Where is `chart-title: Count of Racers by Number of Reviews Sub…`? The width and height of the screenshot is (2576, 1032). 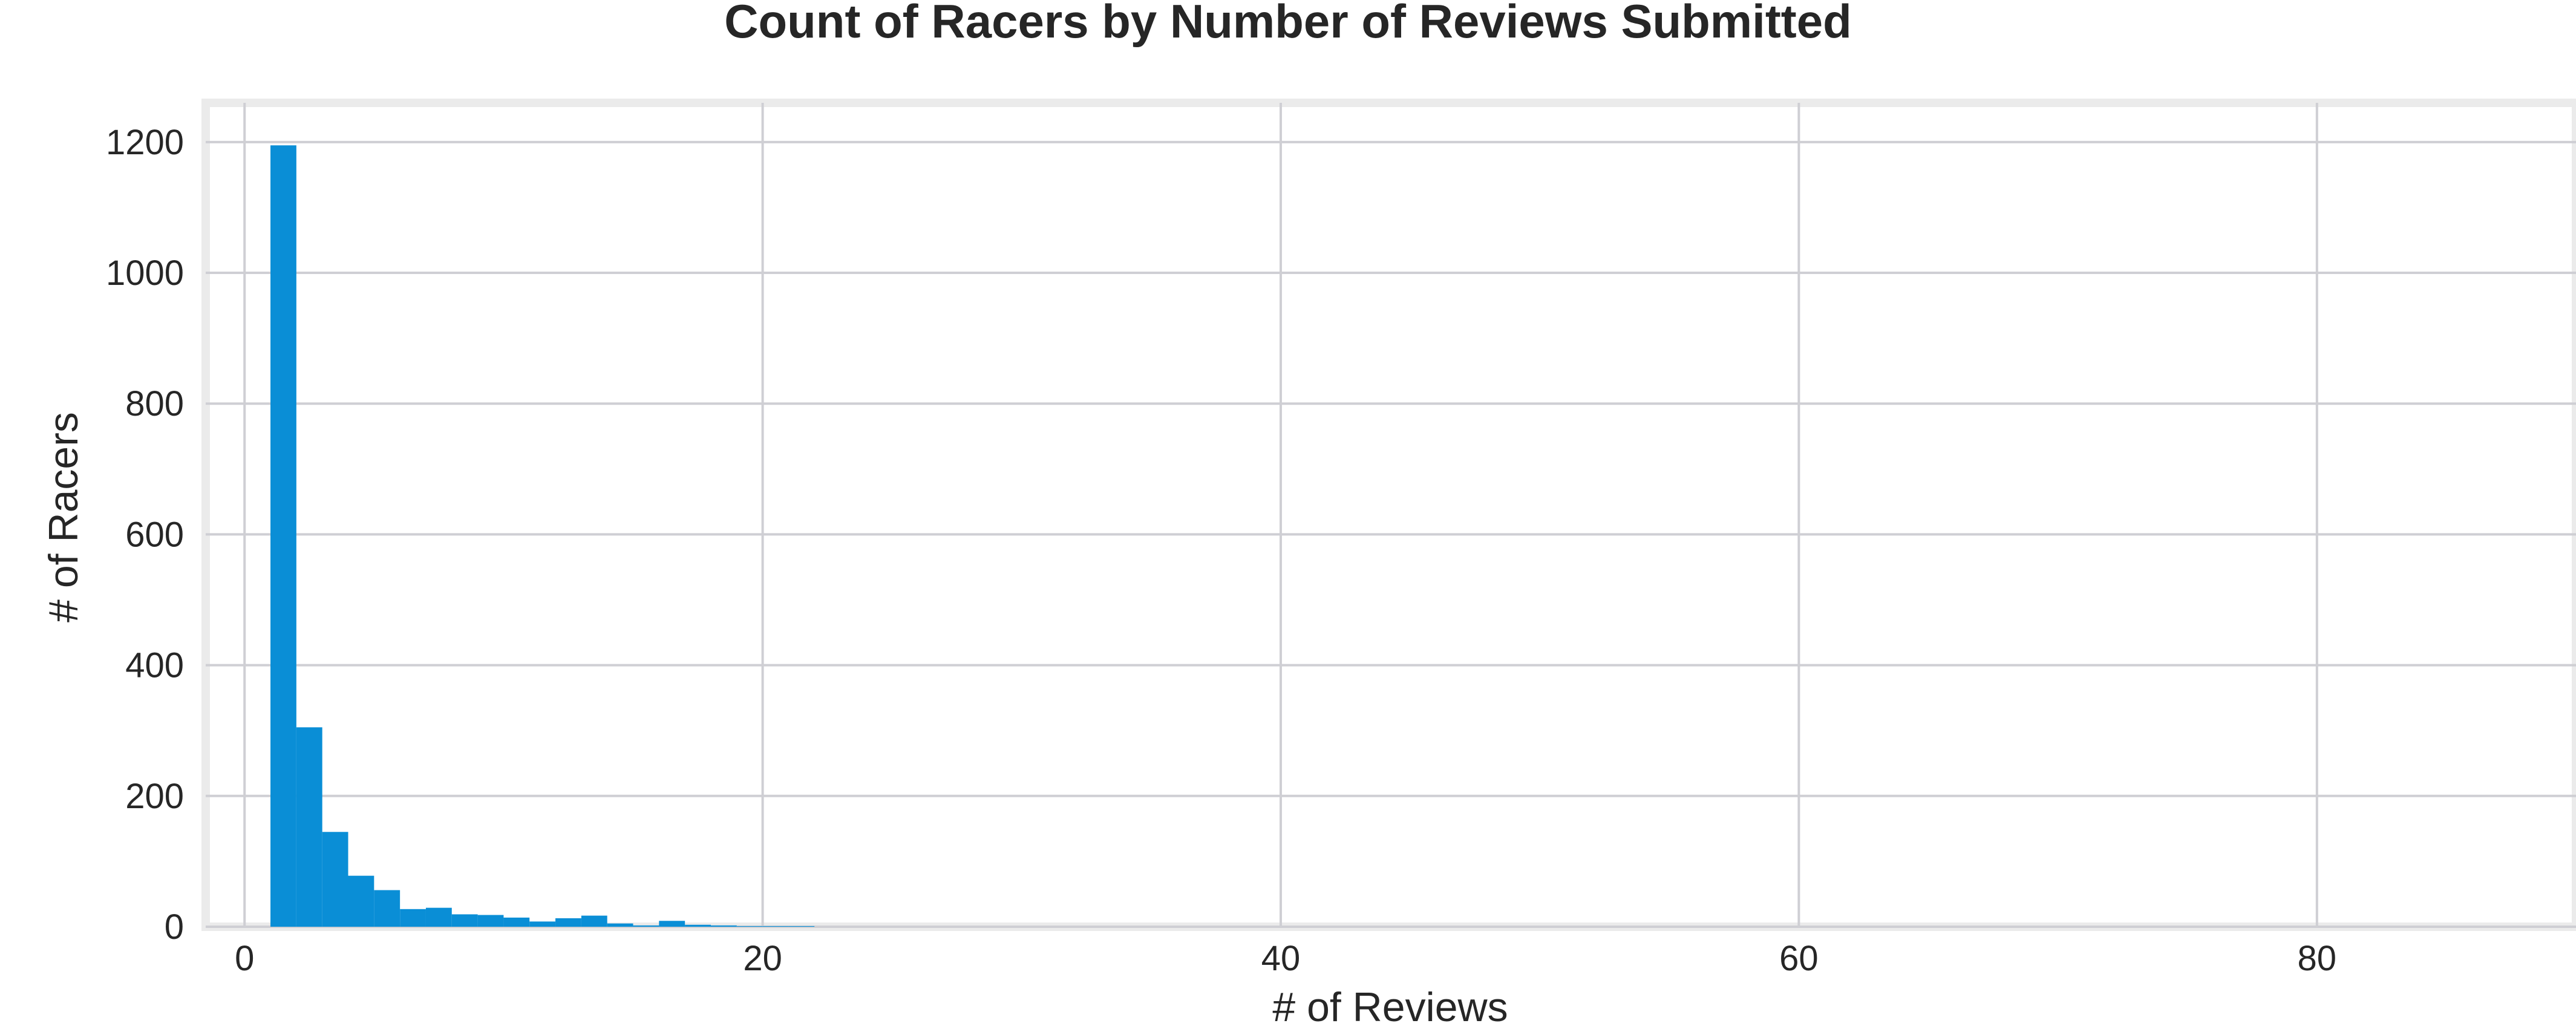
chart-title: Count of Racers by Number of Reviews Sub… is located at coordinates (1288, 24).